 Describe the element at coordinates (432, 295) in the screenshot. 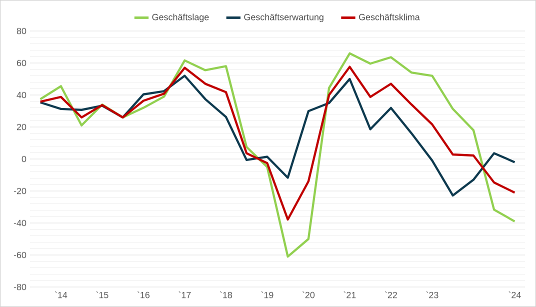

I see `x-tick-label: `23` at that location.